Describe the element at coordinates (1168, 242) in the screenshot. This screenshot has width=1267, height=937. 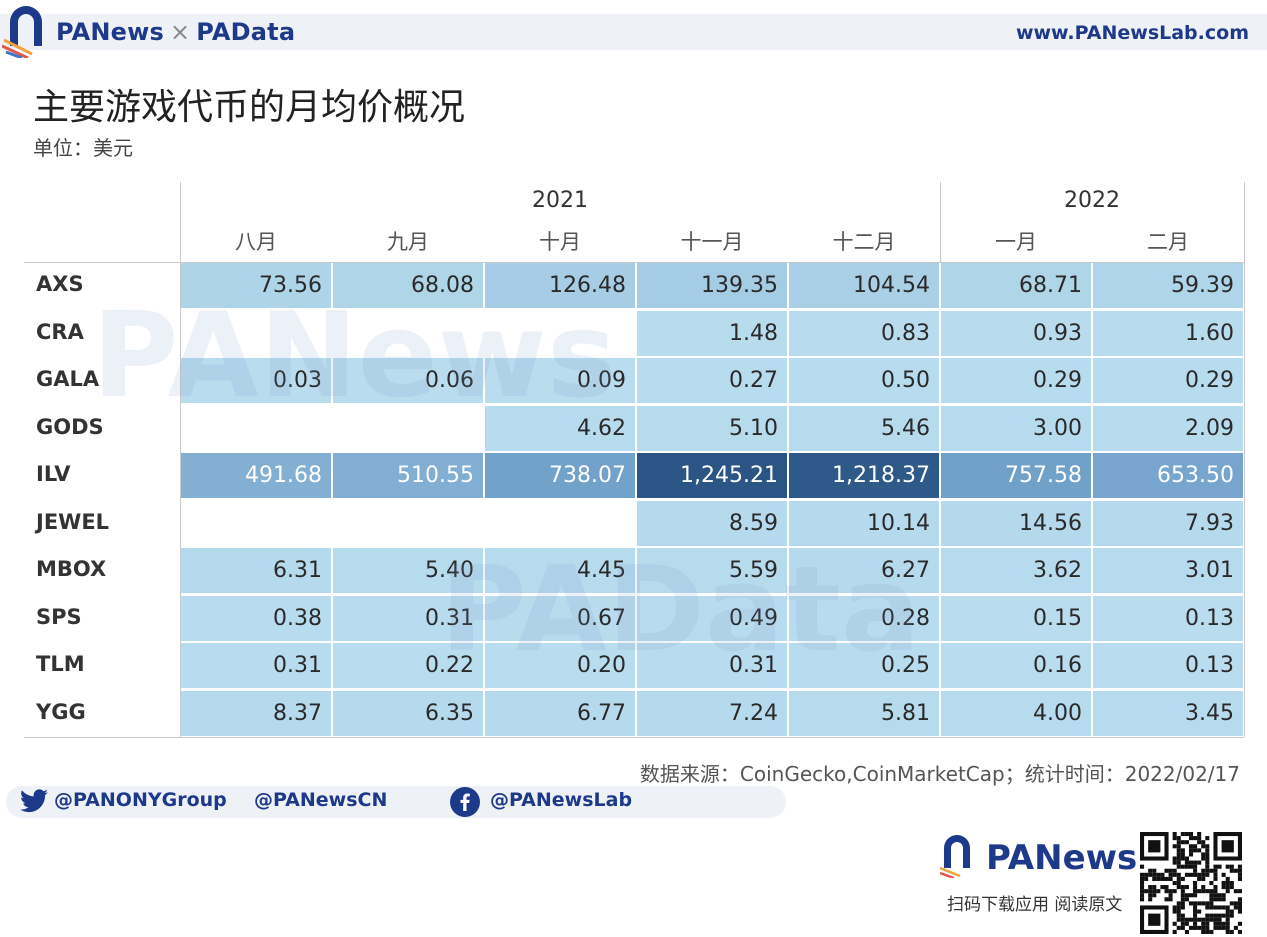
I see `month-header: 二月` at that location.